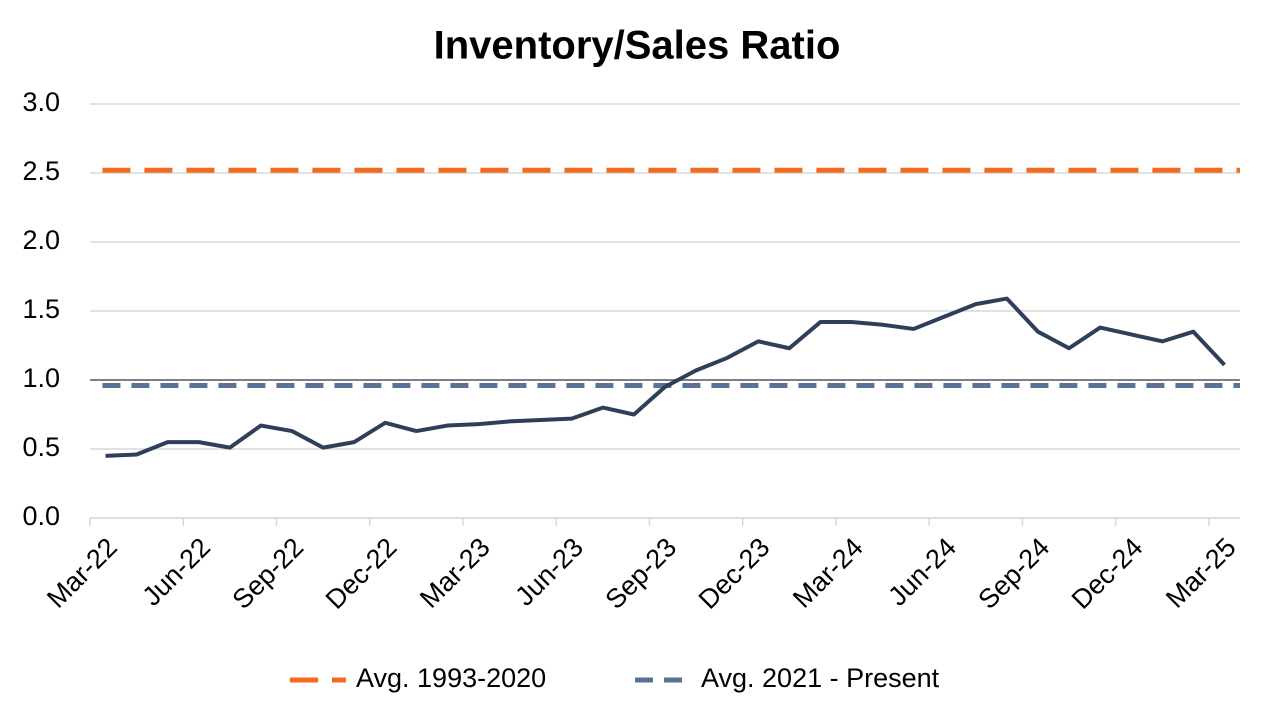  I want to click on x-tick-label: Mar-22, so click(82, 573).